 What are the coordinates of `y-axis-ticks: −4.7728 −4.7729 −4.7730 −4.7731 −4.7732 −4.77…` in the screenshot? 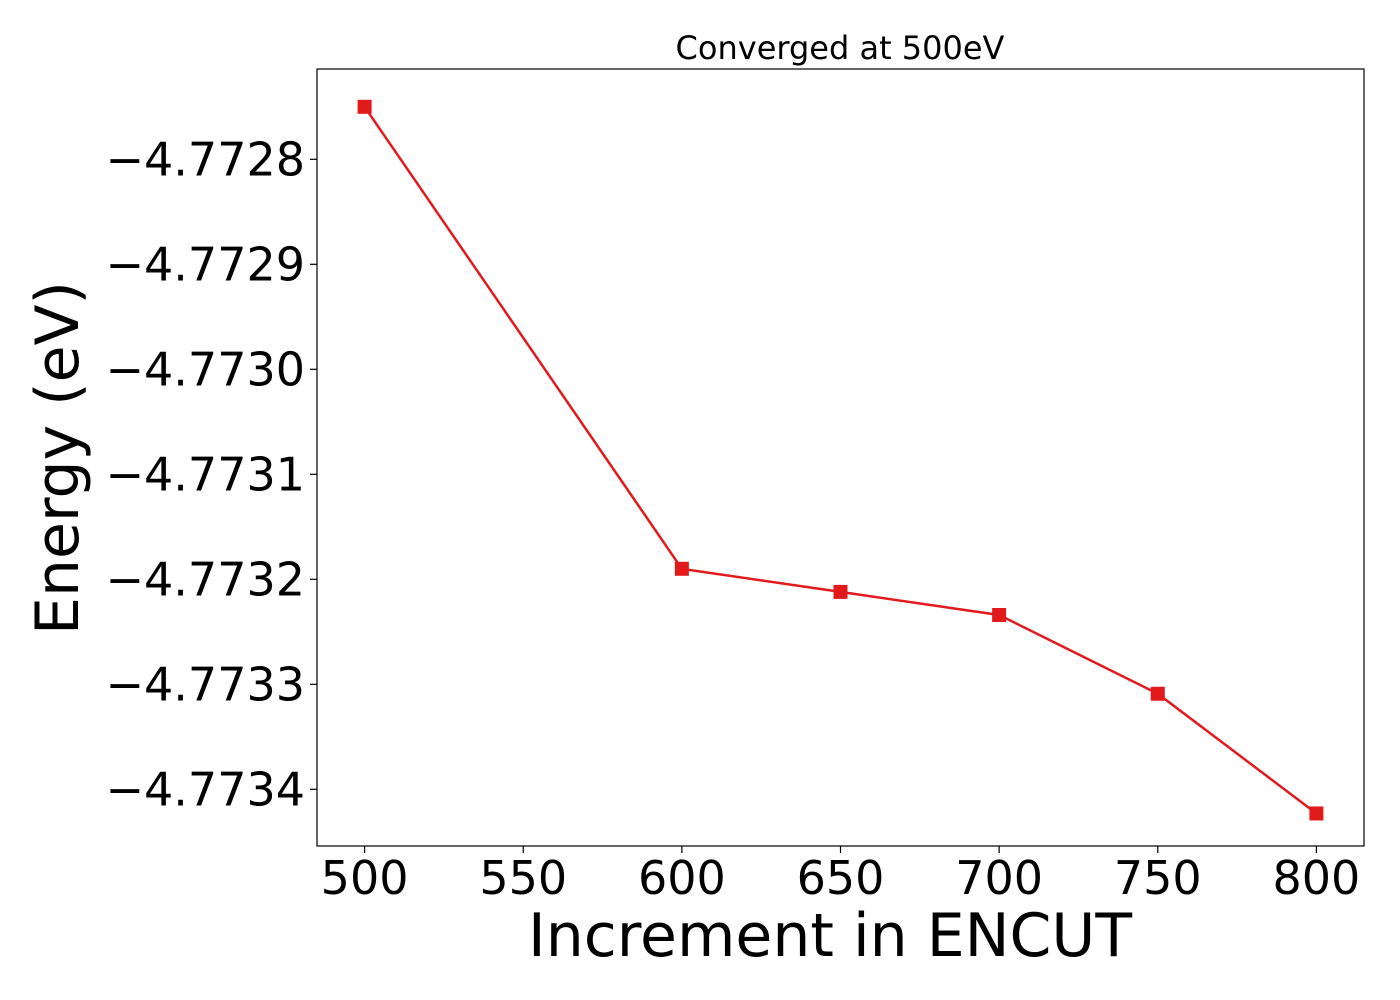 It's located at (211, 474).